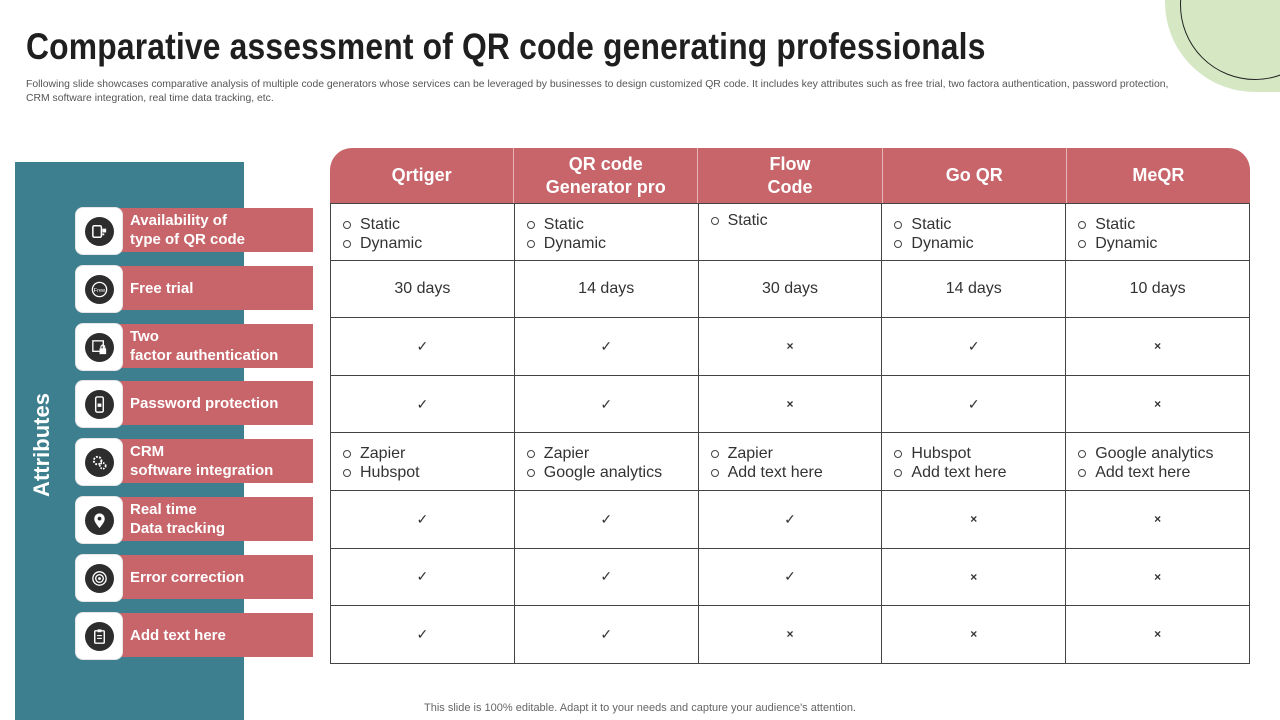 The height and width of the screenshot is (720, 1280). I want to click on table-cell: Zapier Add text here, so click(791, 461).